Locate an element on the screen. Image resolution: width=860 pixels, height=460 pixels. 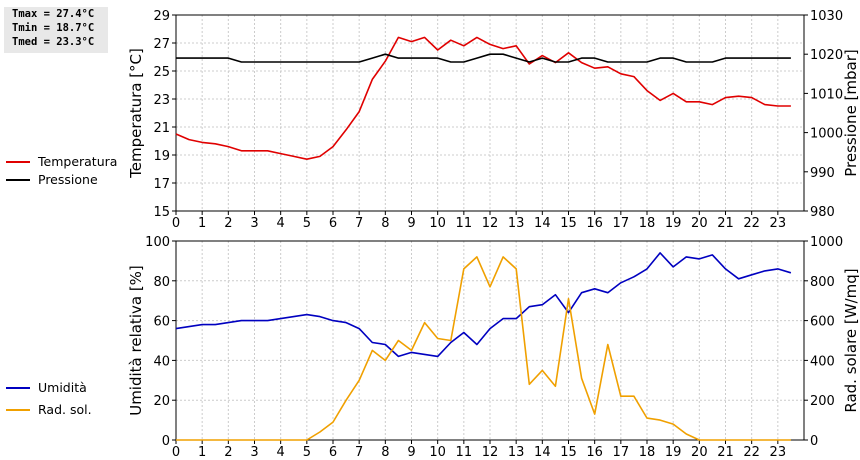
hum-x-tick-label: 5 is located at coordinates (307, 452).